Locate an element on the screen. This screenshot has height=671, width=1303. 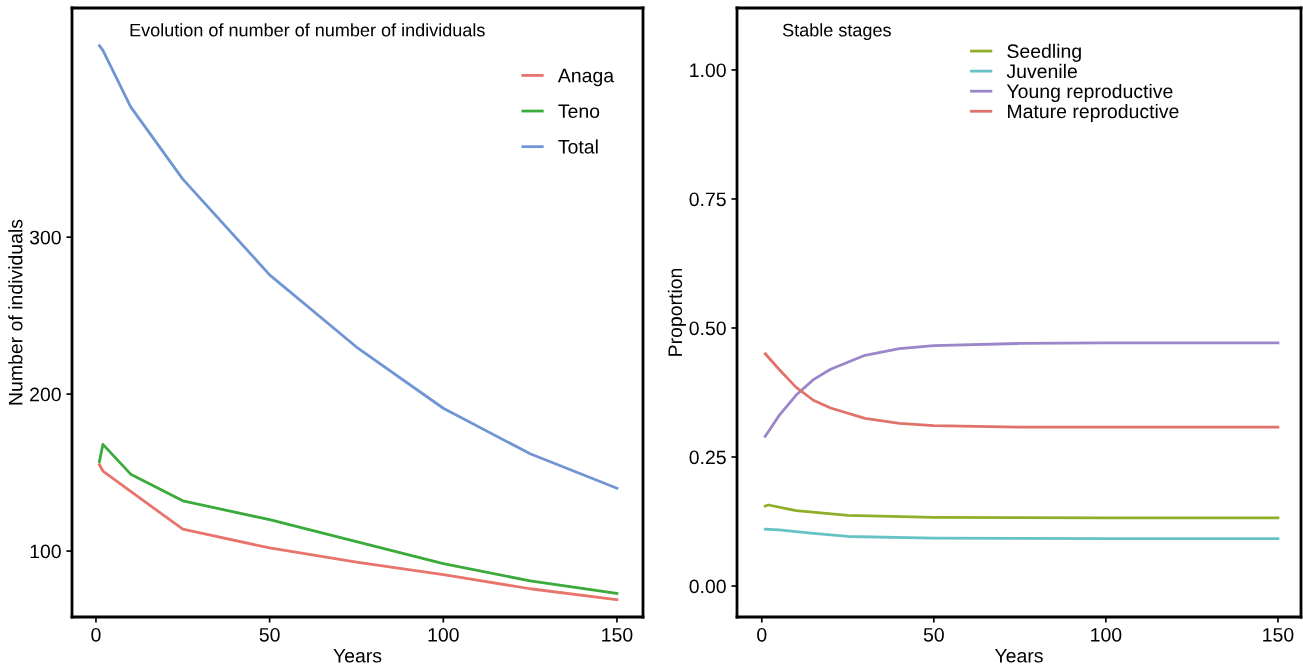
legend-label: Mature reproductive is located at coordinates (1093, 113).